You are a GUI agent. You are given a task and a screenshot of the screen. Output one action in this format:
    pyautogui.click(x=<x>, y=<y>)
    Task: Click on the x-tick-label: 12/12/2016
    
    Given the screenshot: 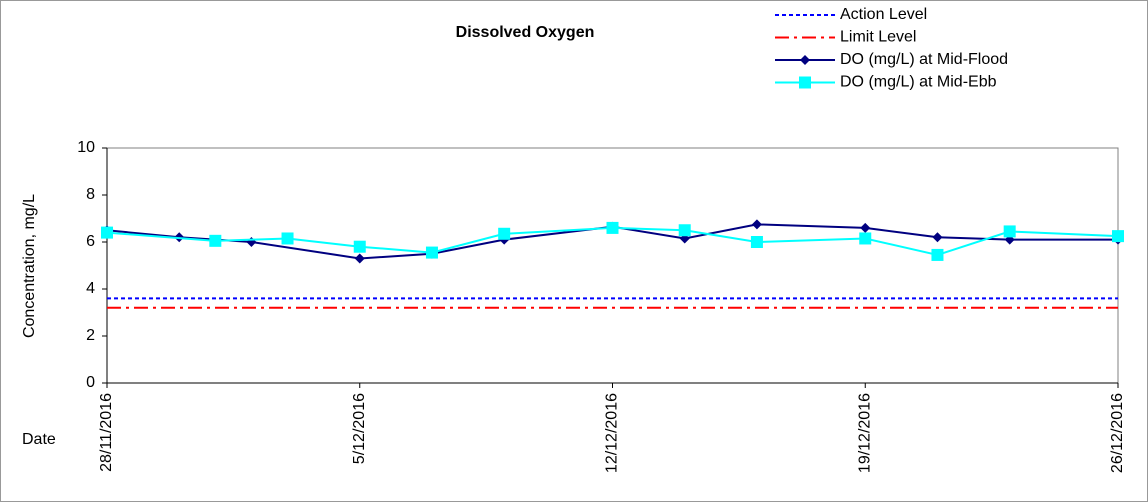 What is the action you would take?
    pyautogui.click(x=612, y=433)
    